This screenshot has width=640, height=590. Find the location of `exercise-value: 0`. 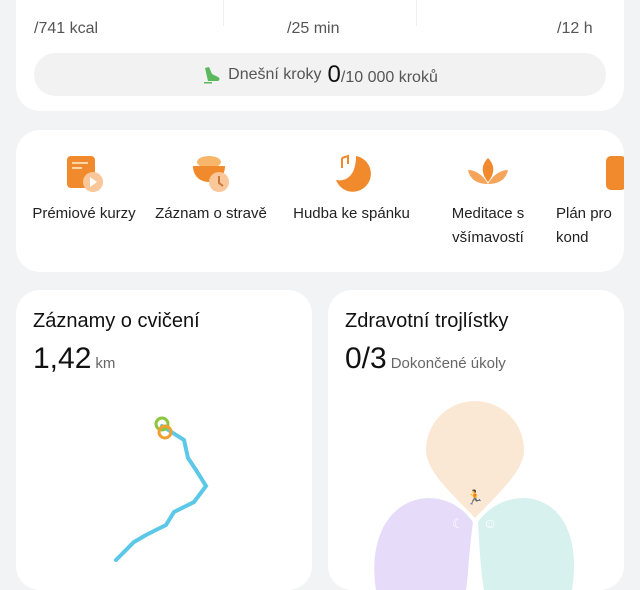

exercise-value: 0 is located at coordinates (295, 1).